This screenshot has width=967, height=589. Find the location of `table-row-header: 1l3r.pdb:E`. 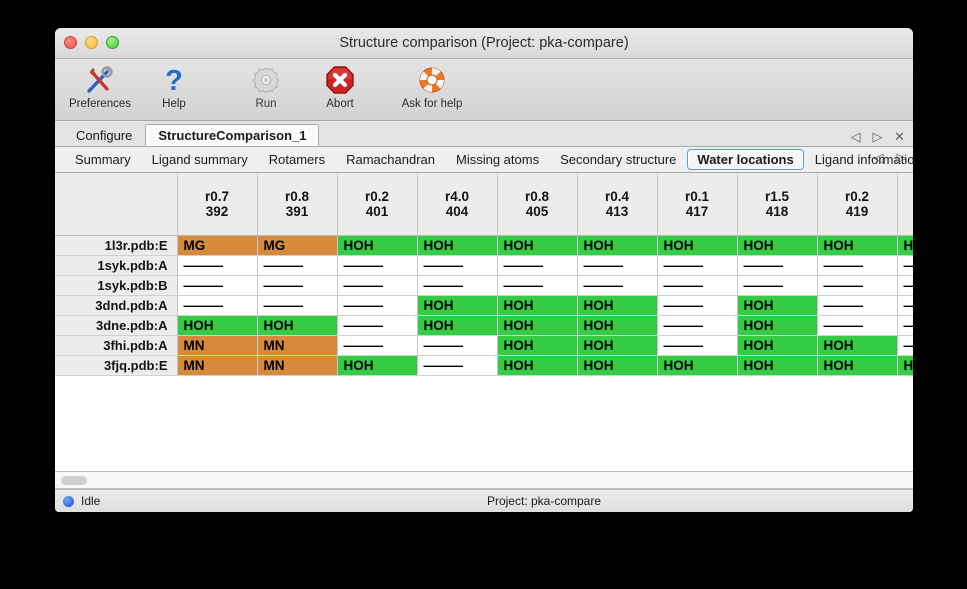

table-row-header: 1l3r.pdb:E is located at coordinates (116, 245).